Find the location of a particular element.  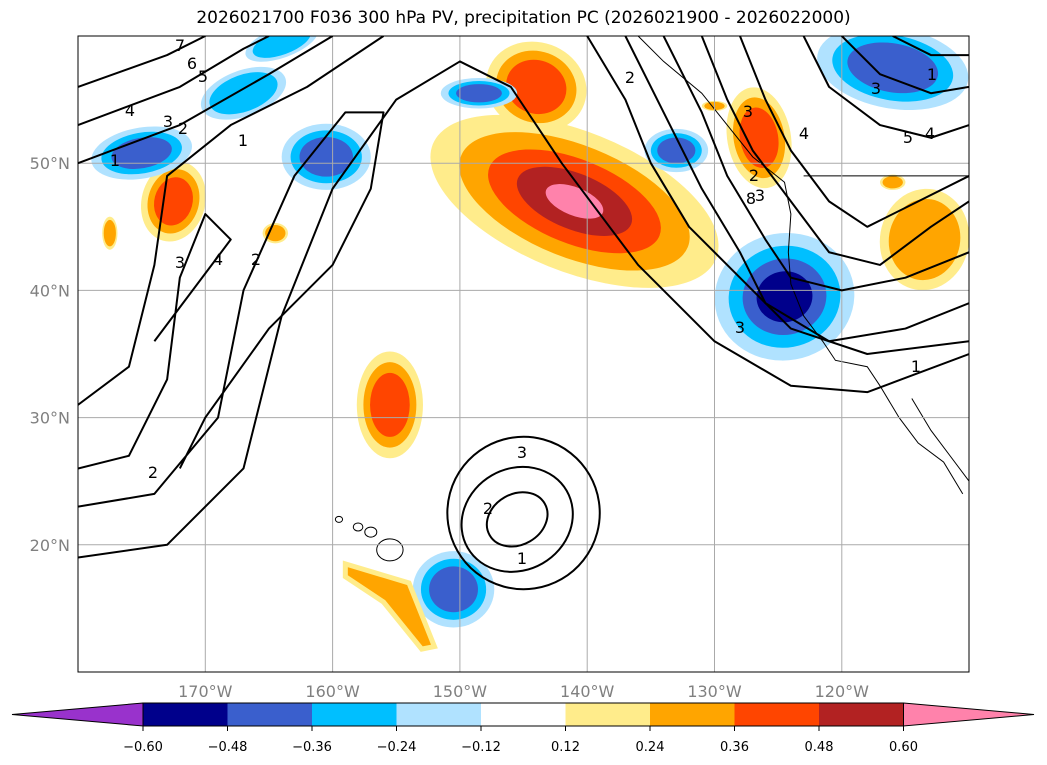

colorbar-tick-label: 0.60 is located at coordinates (903, 747).